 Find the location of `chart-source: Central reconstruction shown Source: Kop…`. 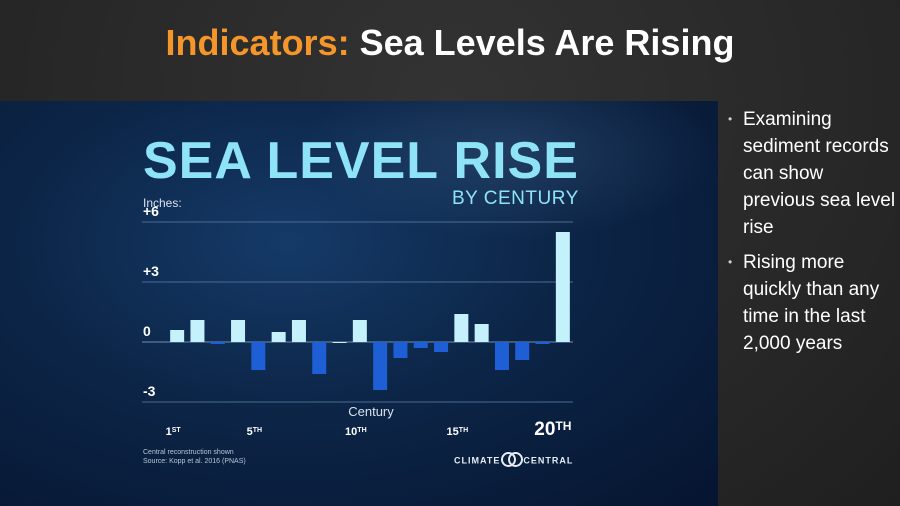

chart-source: Central reconstruction shown Source: Kop… is located at coordinates (194, 457).